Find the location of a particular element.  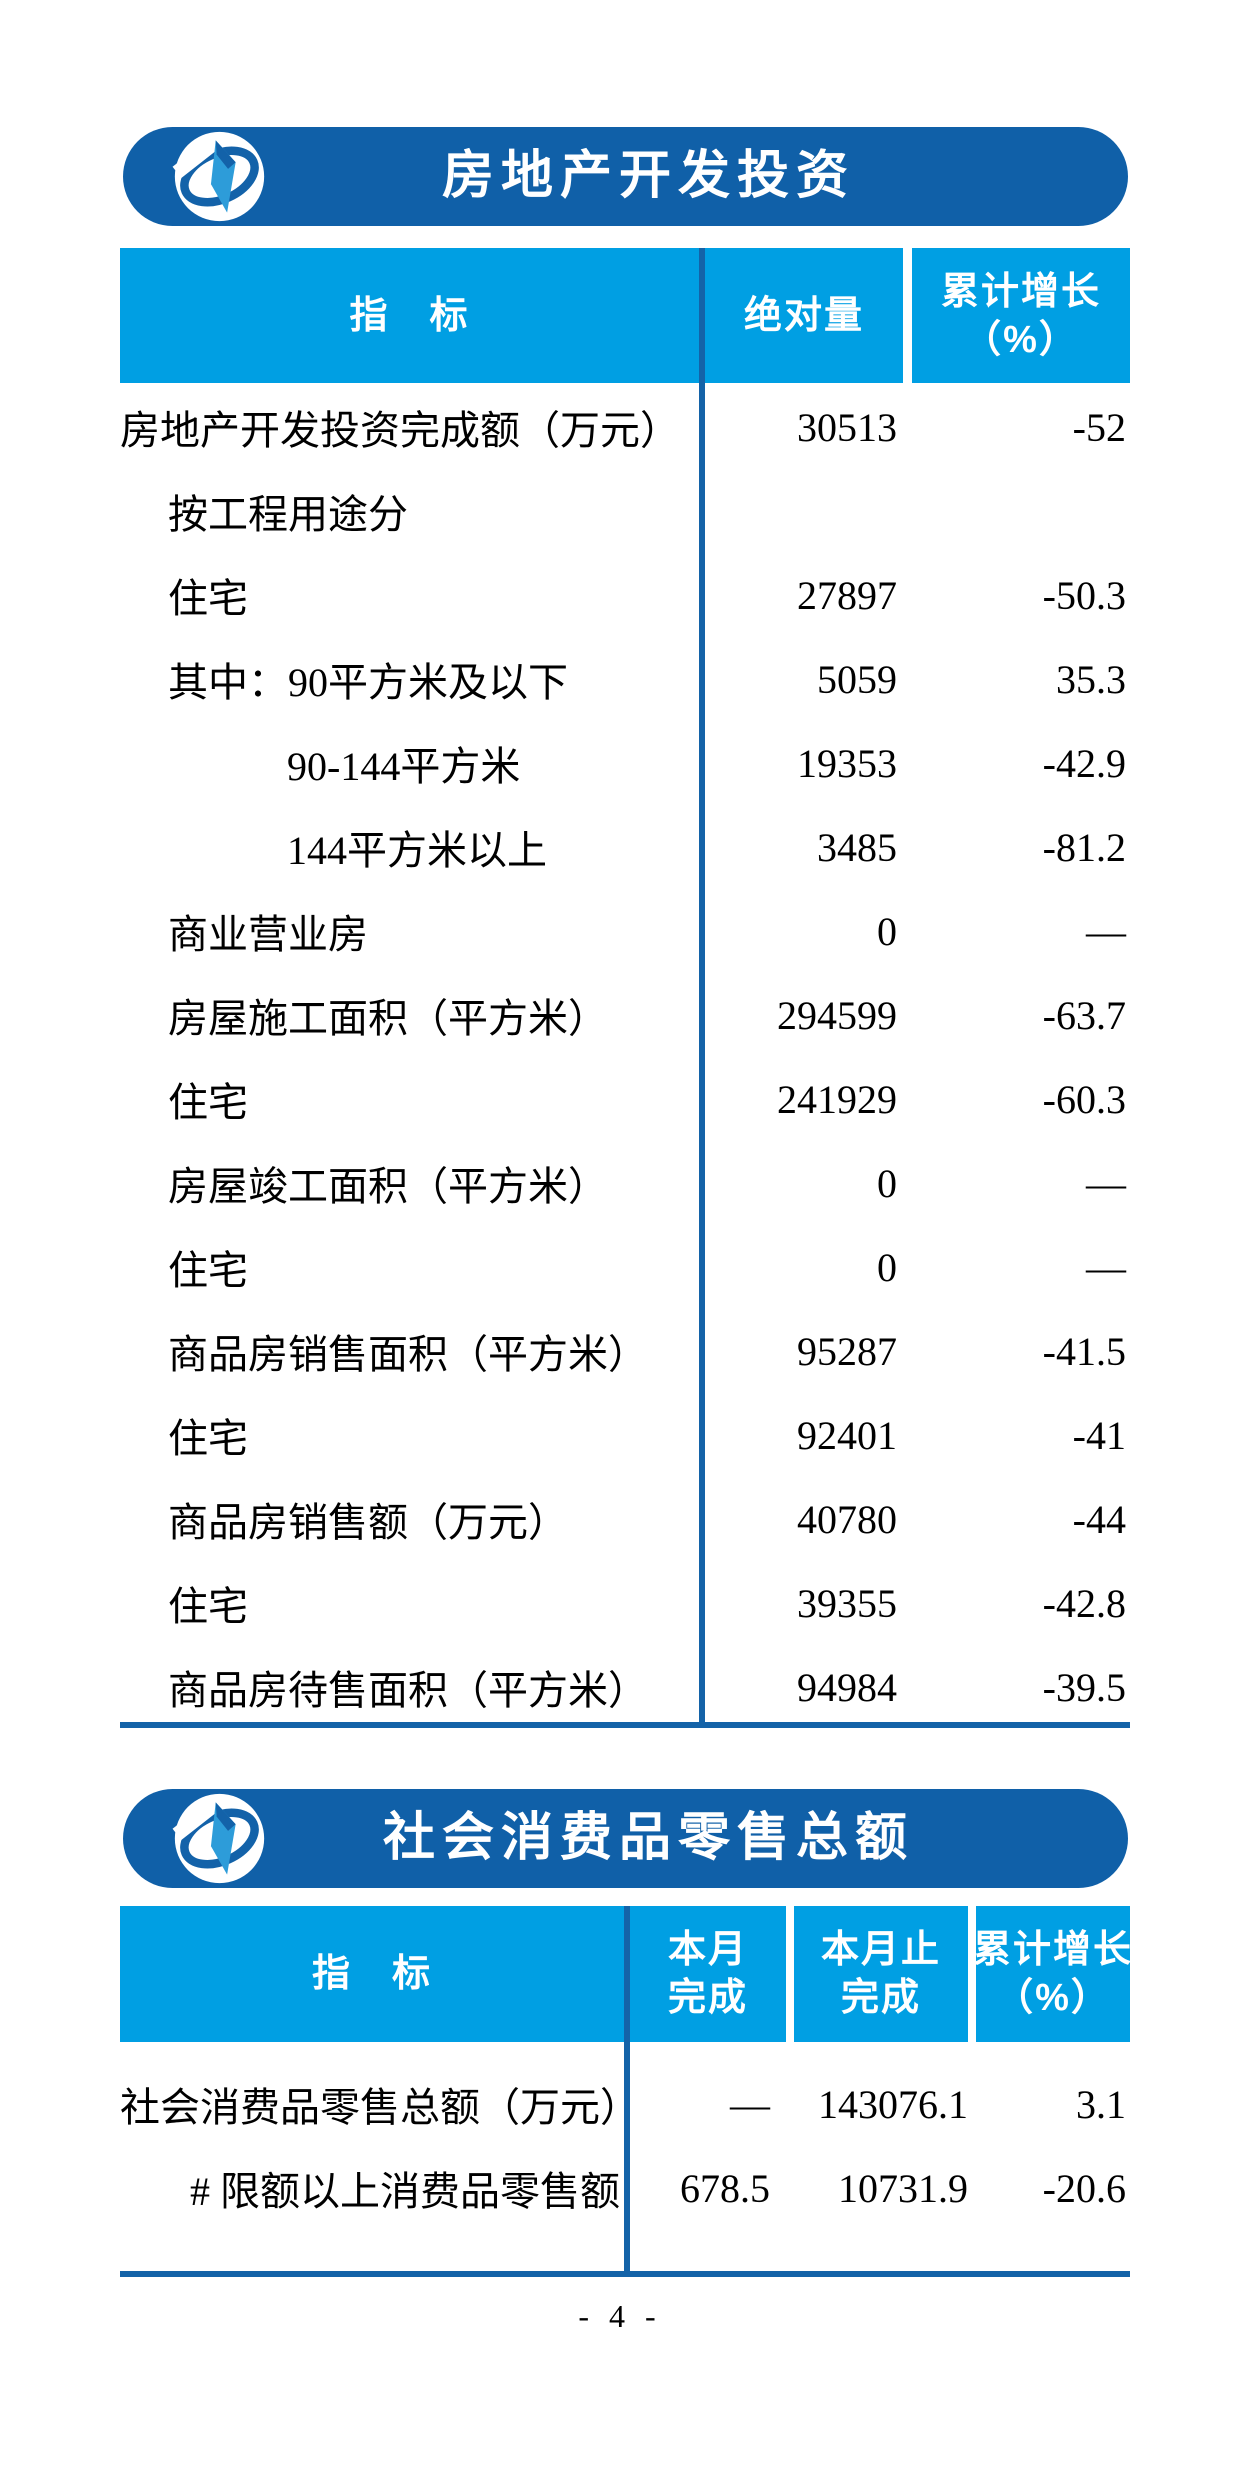

indicator-label: # 限额以上消费品零售额 is located at coordinates (405, 2191).